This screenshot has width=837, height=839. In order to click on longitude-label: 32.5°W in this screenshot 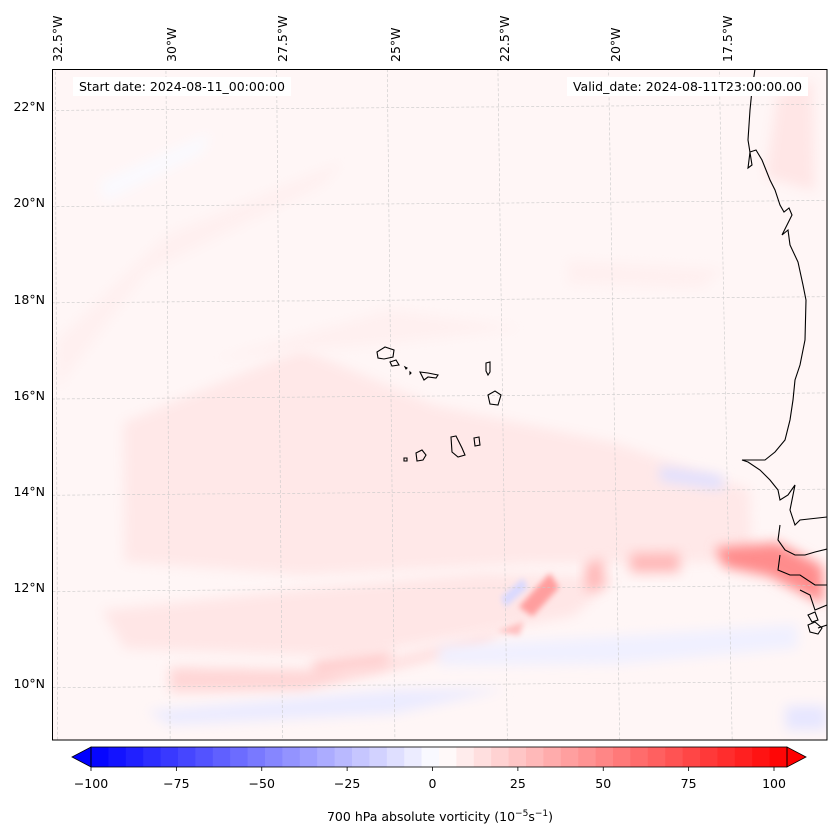, I will do `click(57, 39)`.